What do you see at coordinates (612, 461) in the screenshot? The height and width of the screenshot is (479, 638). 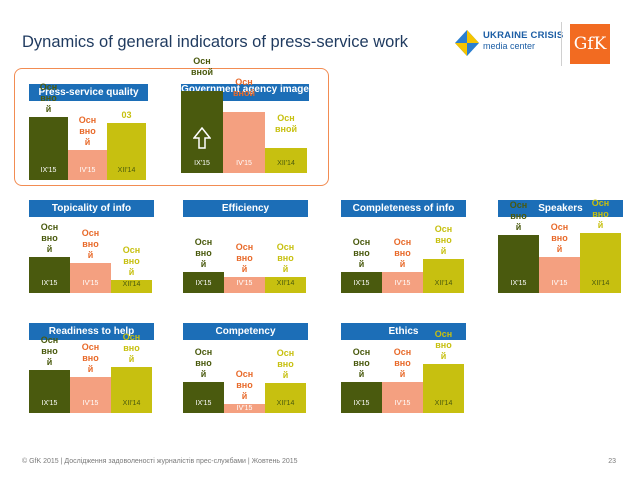 I see `page-number: 23` at bounding box center [612, 461].